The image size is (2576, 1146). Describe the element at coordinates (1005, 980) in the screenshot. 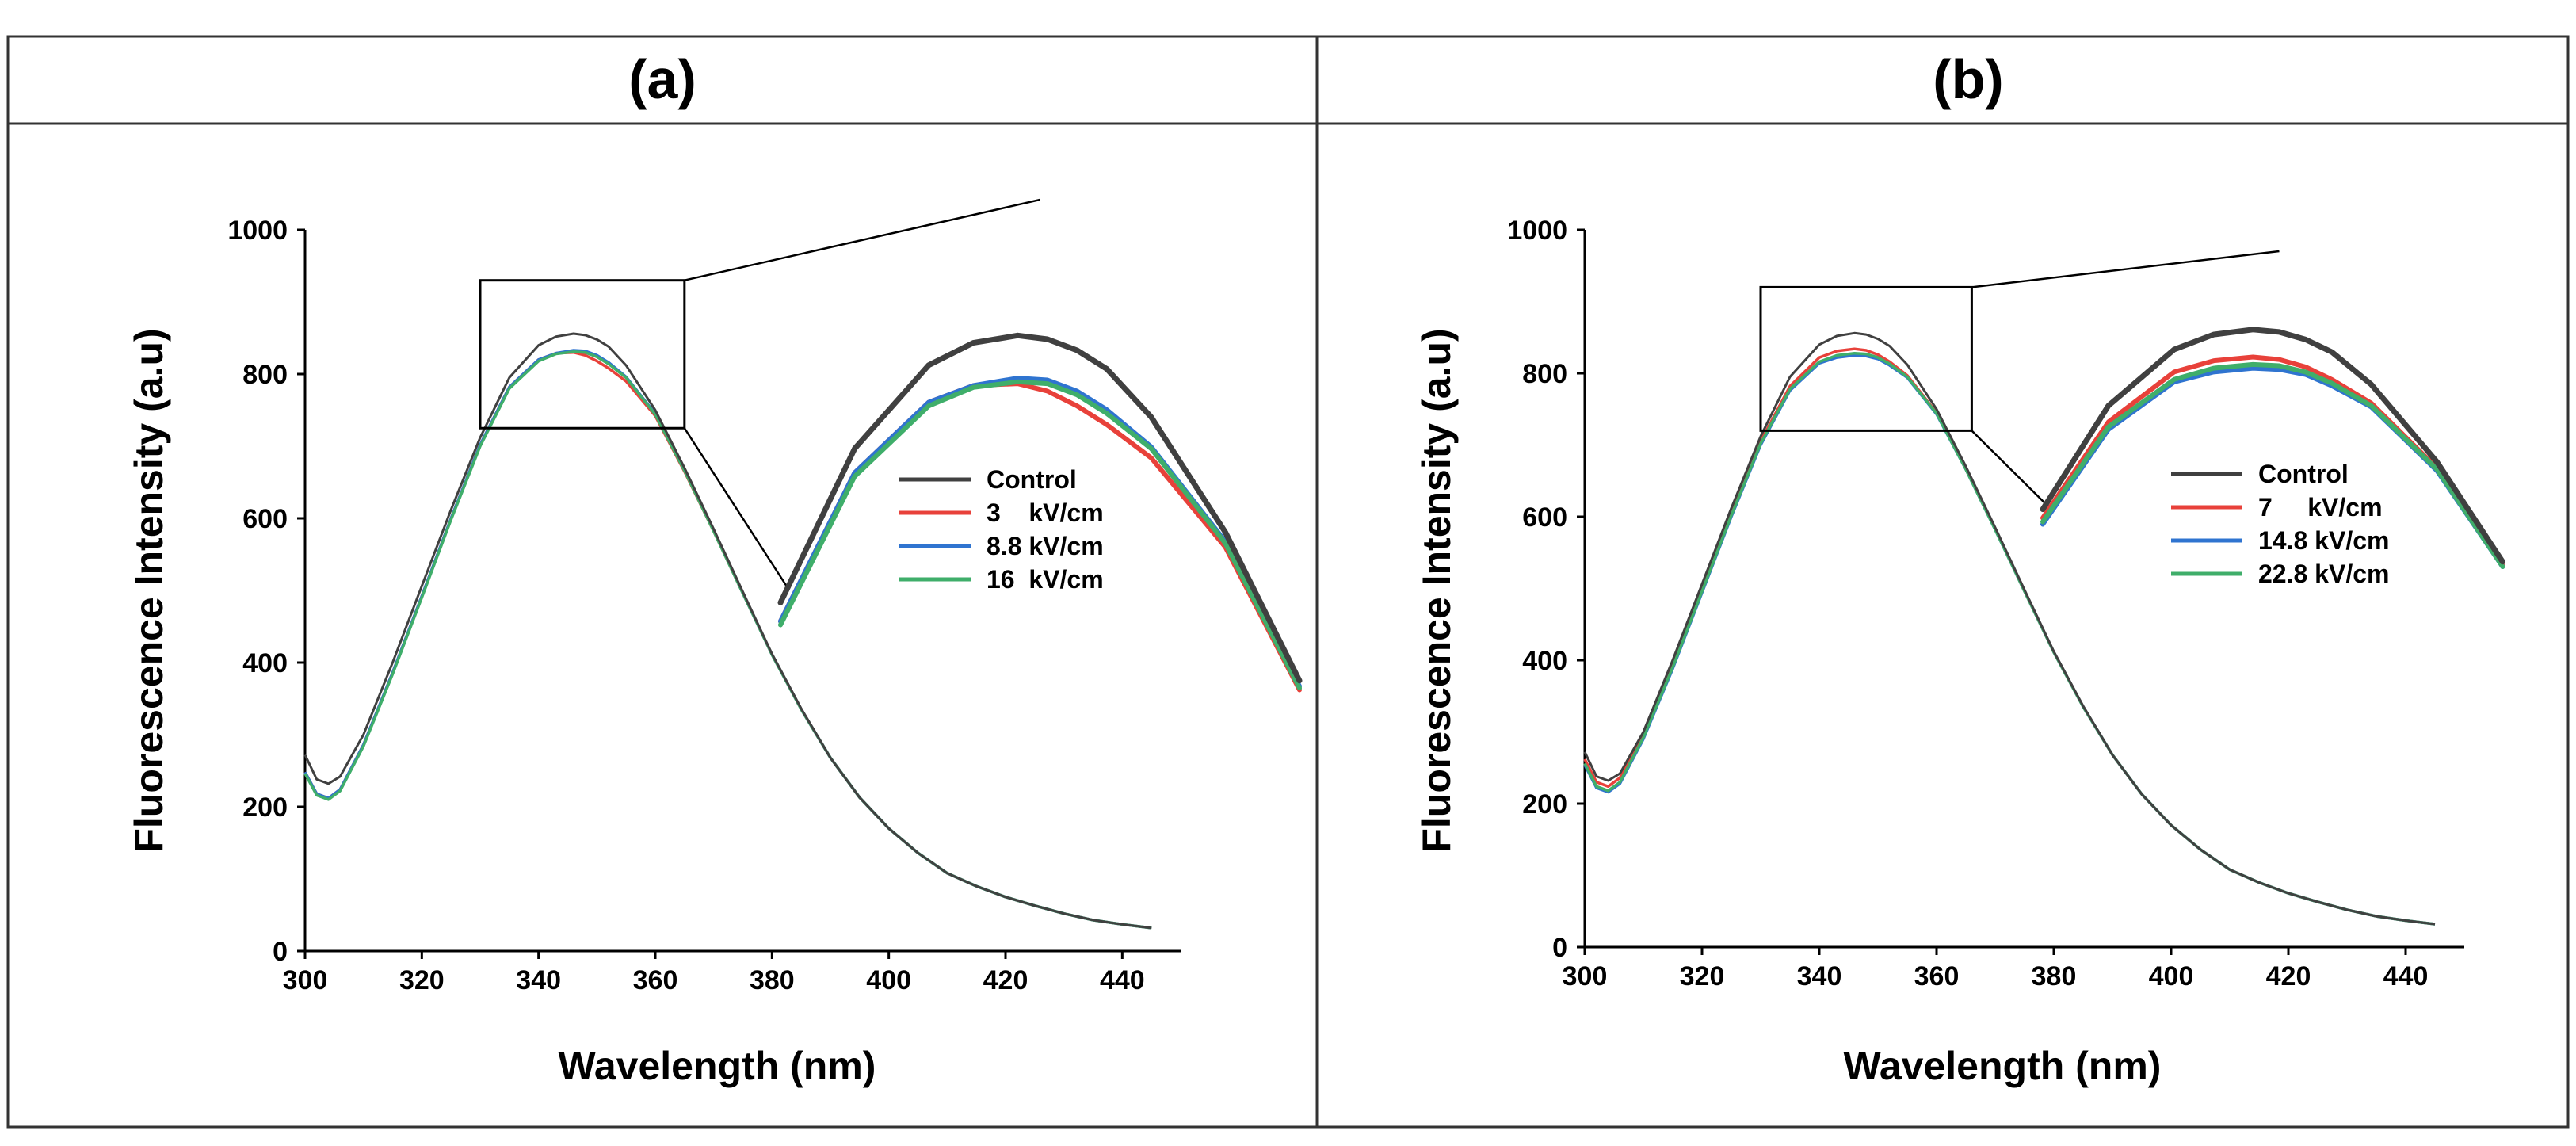

I see `panel-a-x-tick-label: 420` at that location.